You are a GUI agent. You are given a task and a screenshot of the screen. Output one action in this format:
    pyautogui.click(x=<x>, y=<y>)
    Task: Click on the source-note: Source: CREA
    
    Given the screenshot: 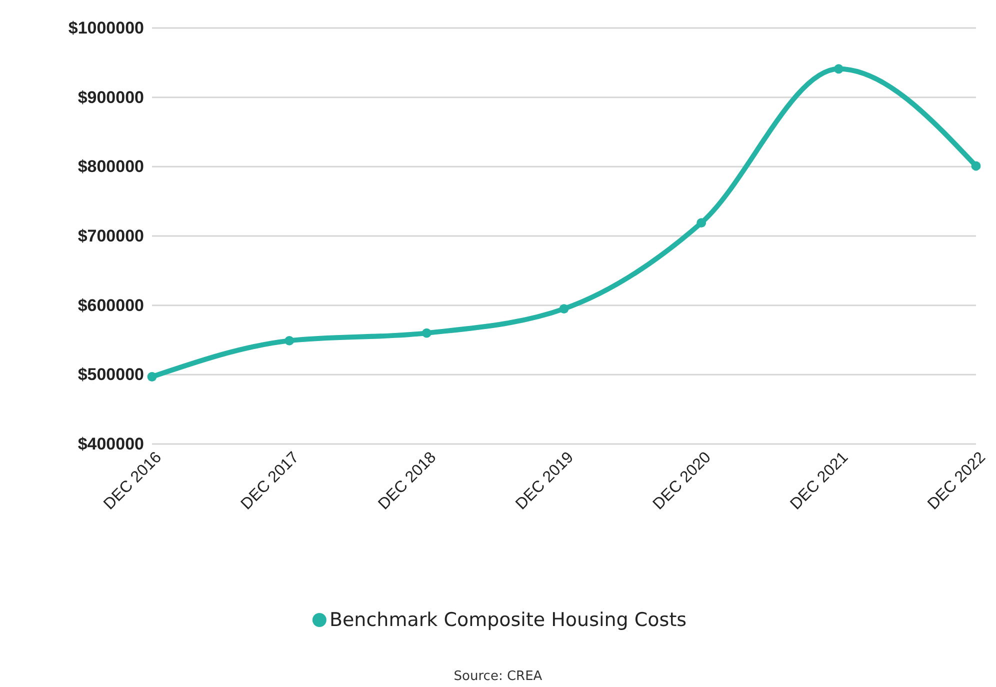 What is the action you would take?
    pyautogui.click(x=498, y=676)
    